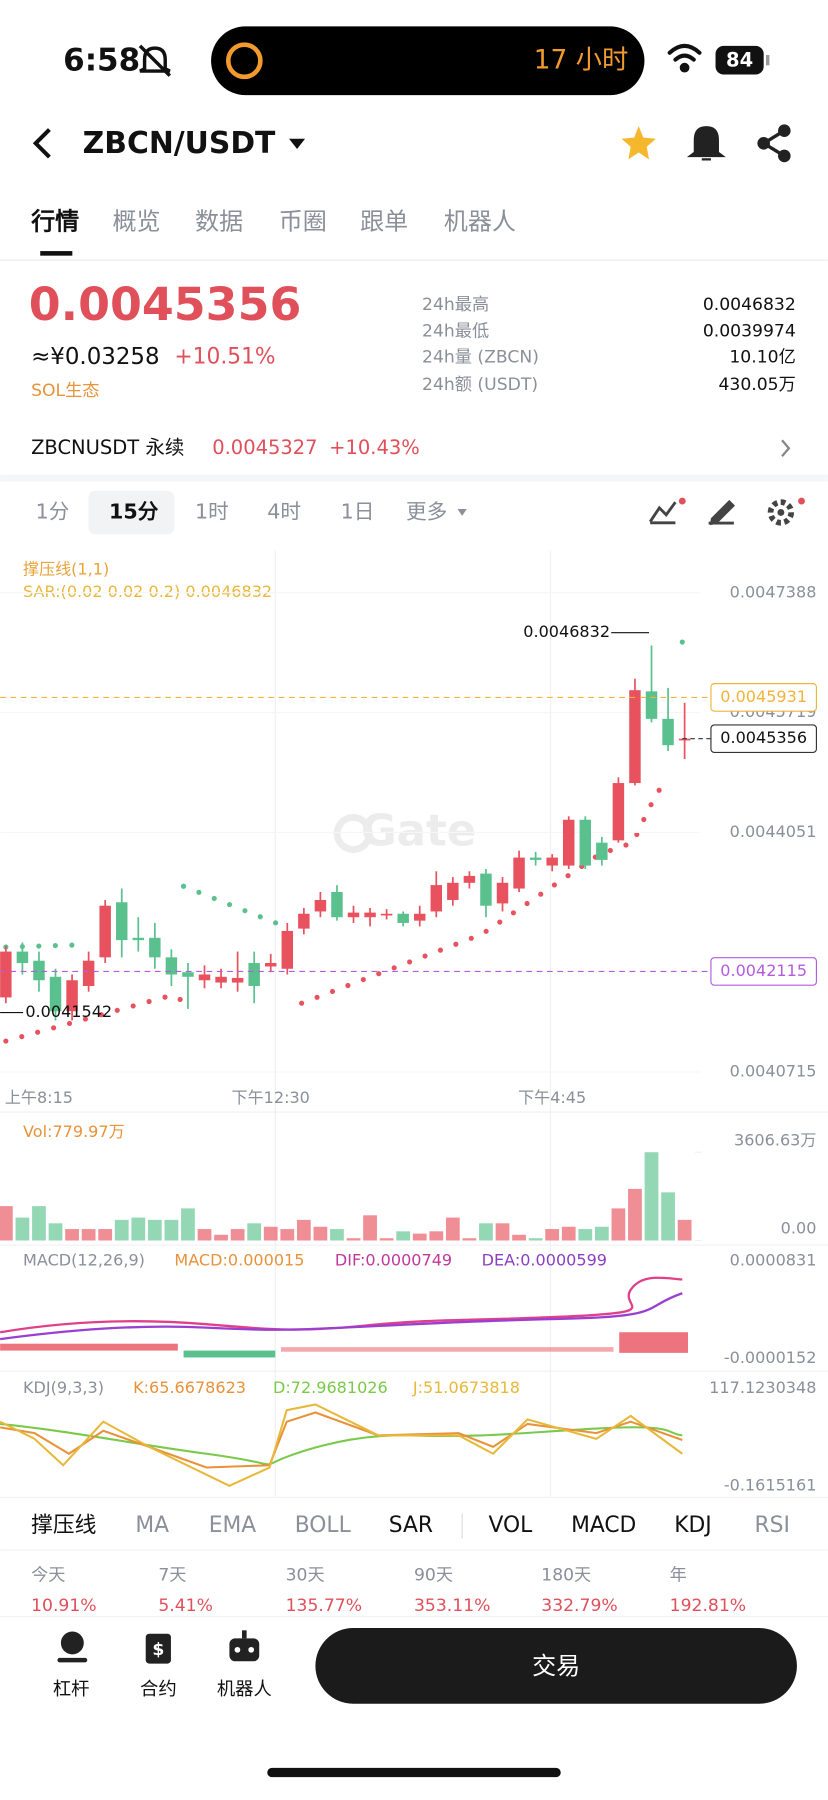 Image resolution: width=828 pixels, height=1800 pixels. What do you see at coordinates (667, 511) in the screenshot?
I see `indicator-button` at bounding box center [667, 511].